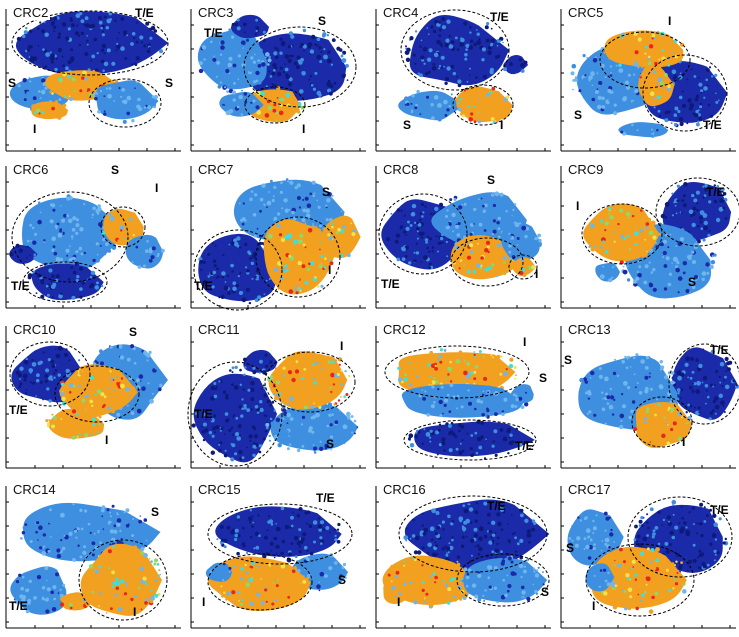 This screenshot has height=637, width=739. Describe the element at coordinates (95, 557) in the screenshot. I see `tsne-panel: CRC14 S T/E I` at that location.